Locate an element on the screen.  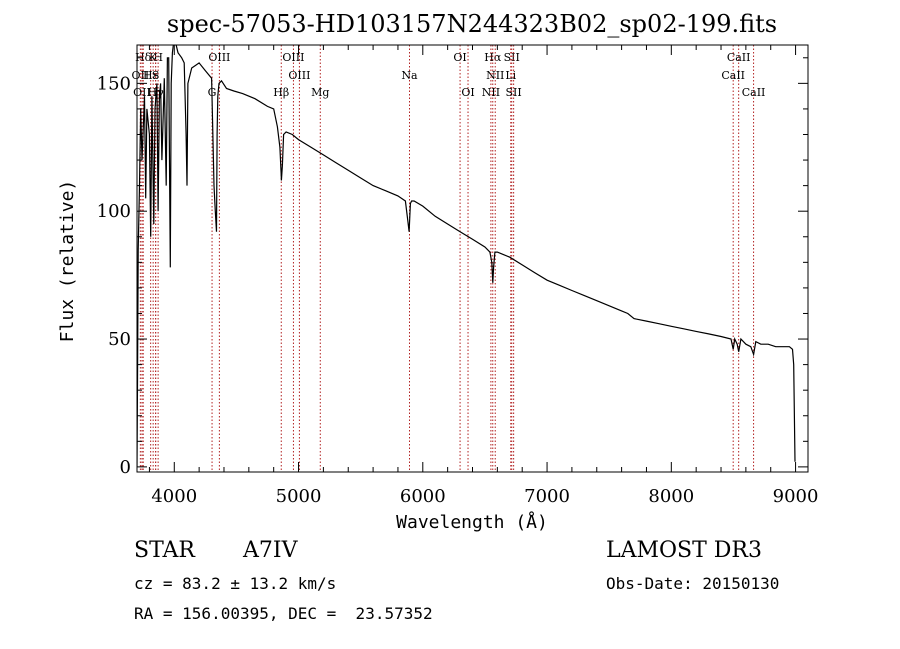
redshift-velocity: cz = 83.2 ± 13.2 km/s is located at coordinates (235, 583).